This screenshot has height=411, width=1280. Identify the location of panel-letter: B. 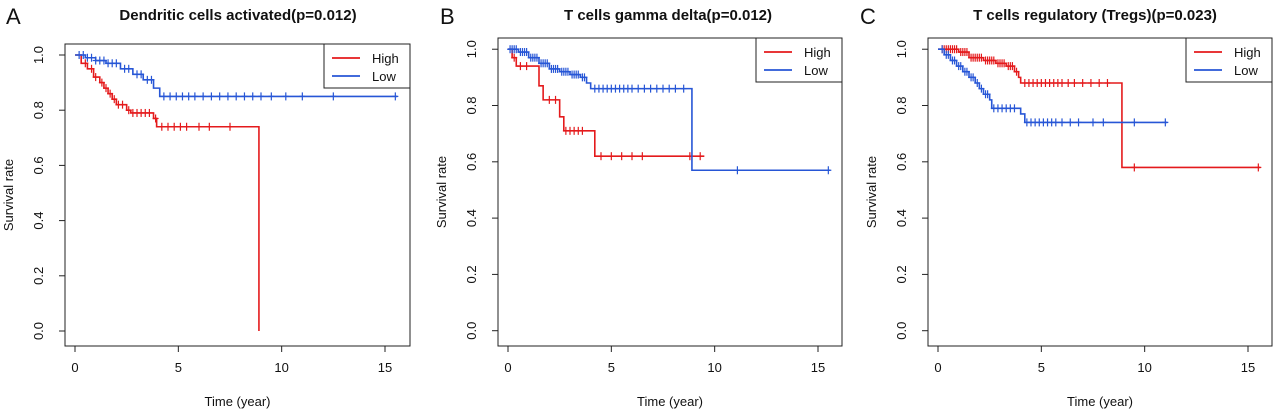
(447, 16).